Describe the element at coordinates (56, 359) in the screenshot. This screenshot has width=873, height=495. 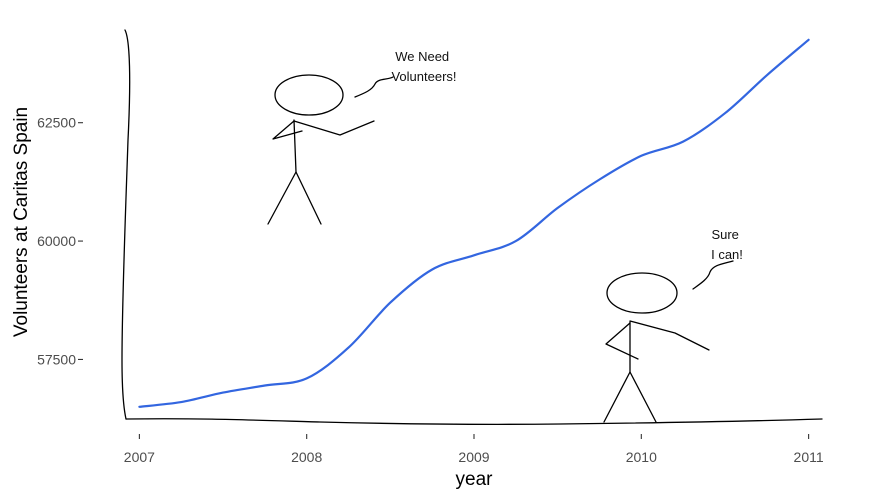
I see `y-tick-label: 57500` at that location.